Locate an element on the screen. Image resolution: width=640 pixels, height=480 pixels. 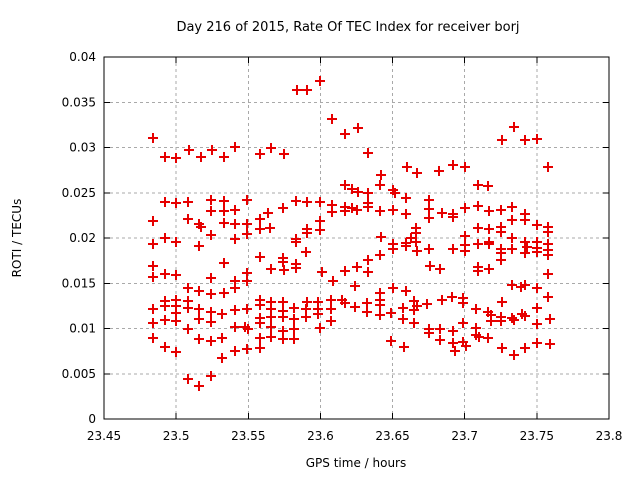
x-tick-label: 23.65 is located at coordinates (392, 436).